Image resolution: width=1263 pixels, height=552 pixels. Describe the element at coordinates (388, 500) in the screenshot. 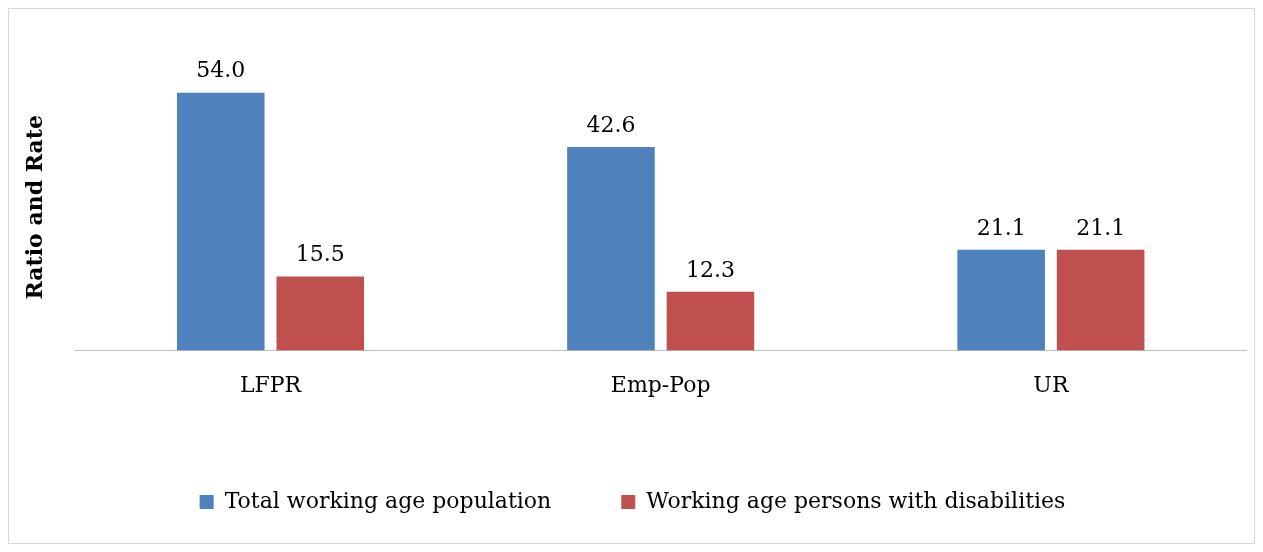

I see `legend-label: Total working age population` at that location.